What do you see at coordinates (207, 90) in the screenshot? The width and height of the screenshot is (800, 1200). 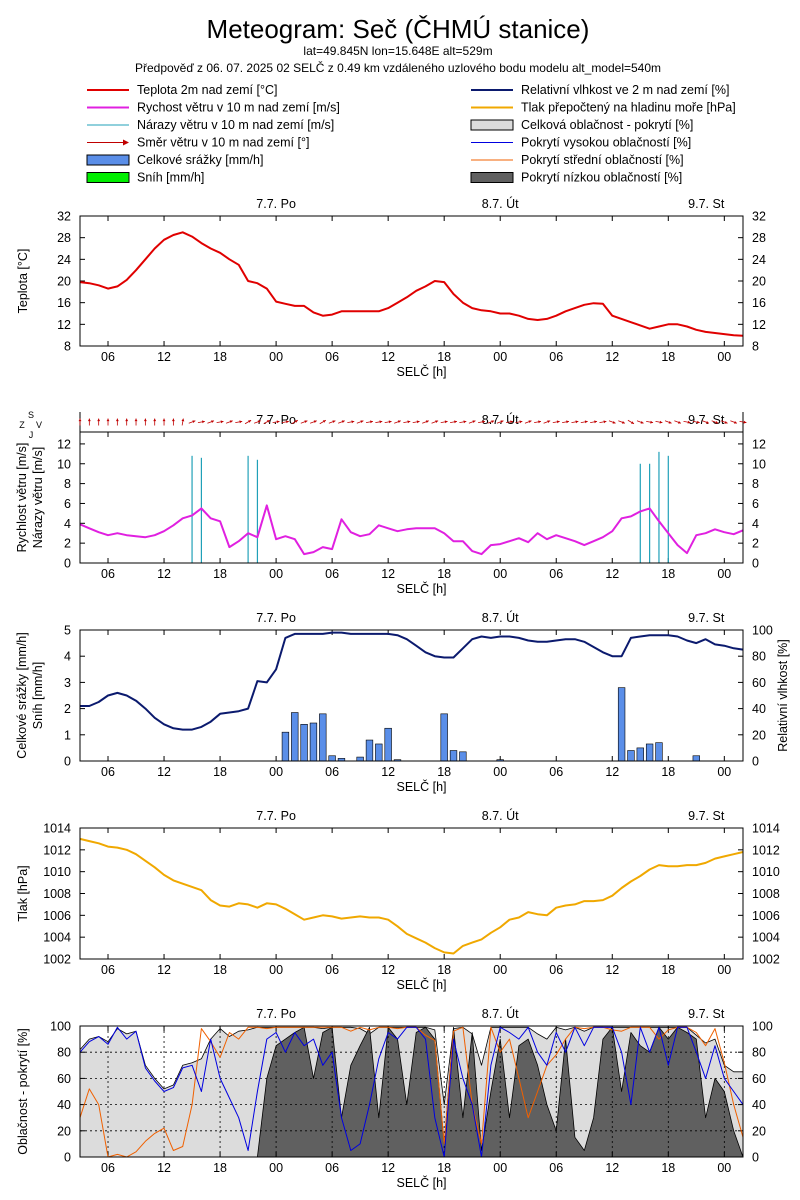 I see `legend-item-left-0-label: Teplota 2m nad zemí [°C]` at bounding box center [207, 90].